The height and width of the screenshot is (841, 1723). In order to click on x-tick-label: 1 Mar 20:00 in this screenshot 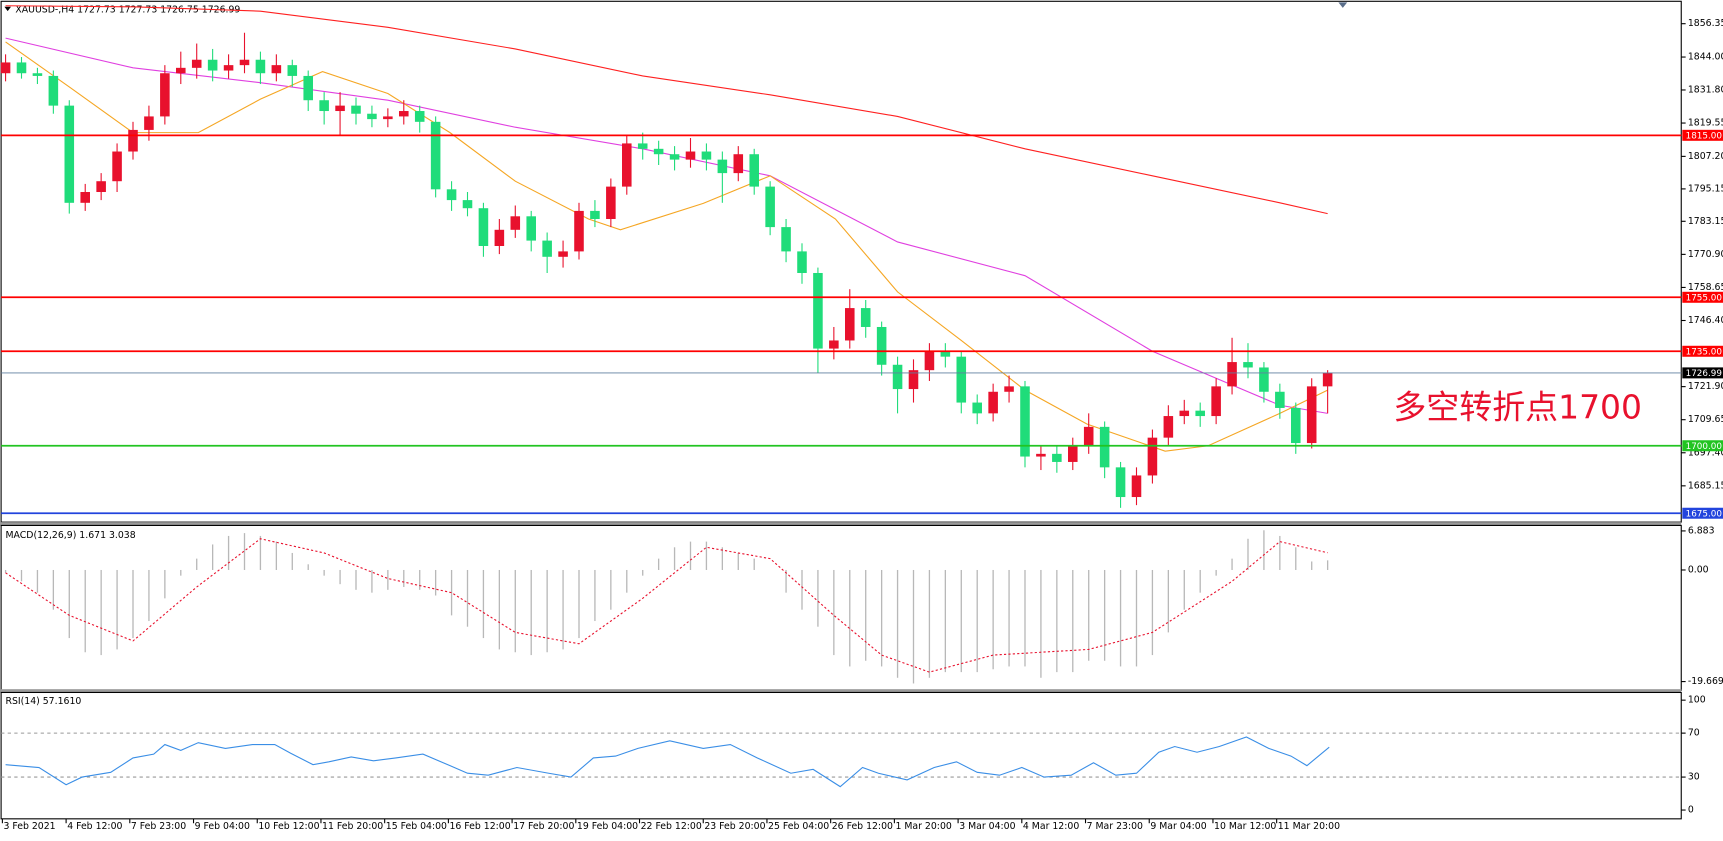, I will do `click(923, 826)`.